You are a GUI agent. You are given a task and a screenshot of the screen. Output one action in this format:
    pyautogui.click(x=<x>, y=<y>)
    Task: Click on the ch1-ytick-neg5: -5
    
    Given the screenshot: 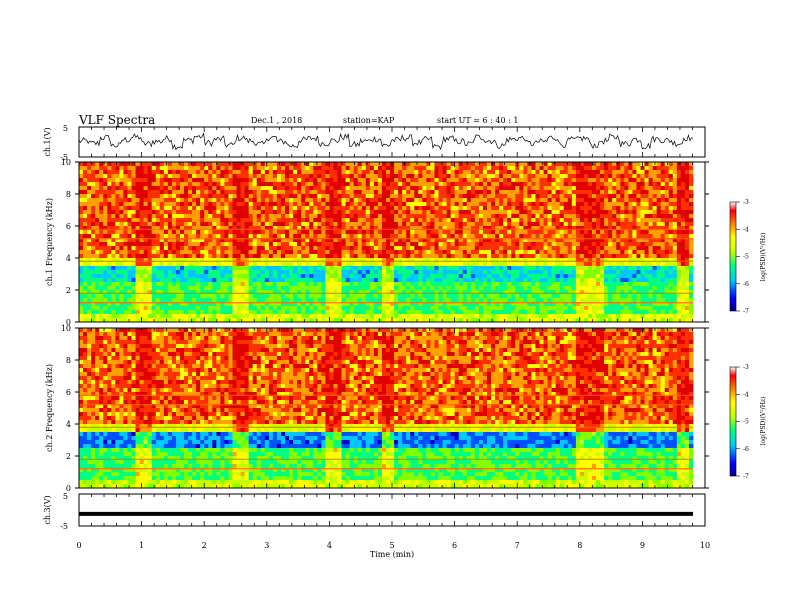 What is the action you would take?
    pyautogui.click(x=64, y=157)
    